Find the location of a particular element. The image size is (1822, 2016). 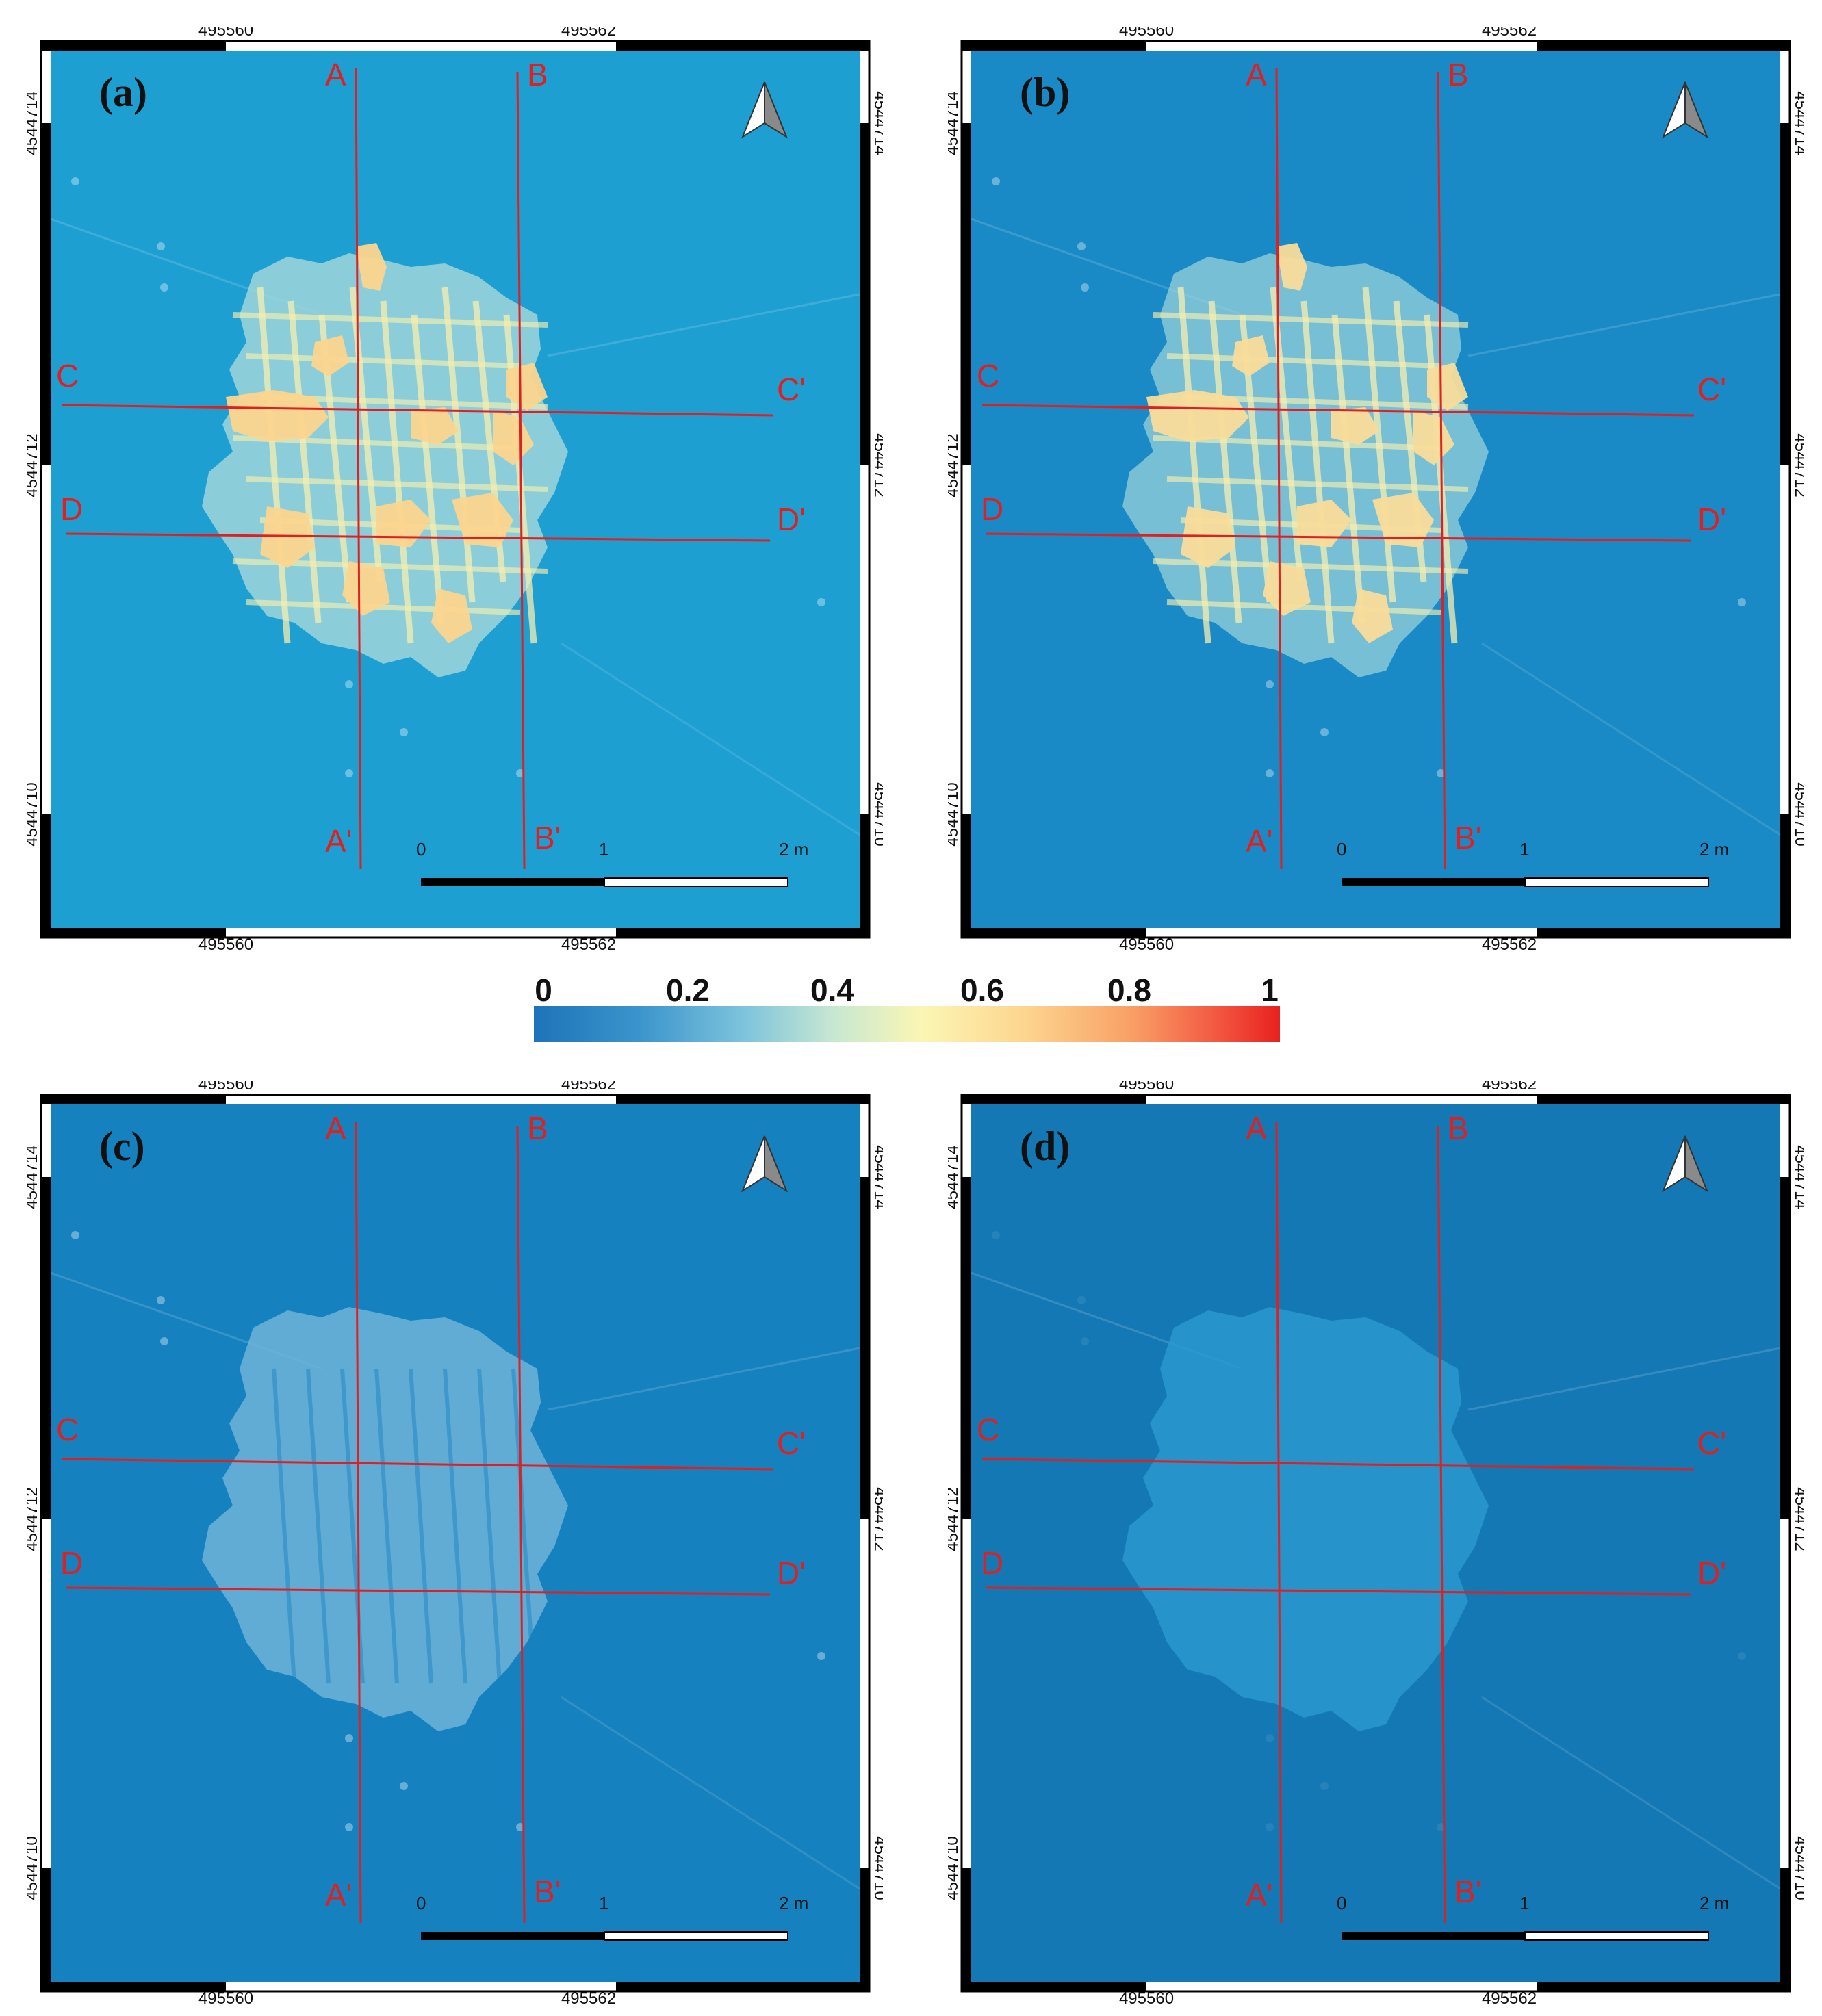

colorbar-tick: 1 is located at coordinates (1270, 990).